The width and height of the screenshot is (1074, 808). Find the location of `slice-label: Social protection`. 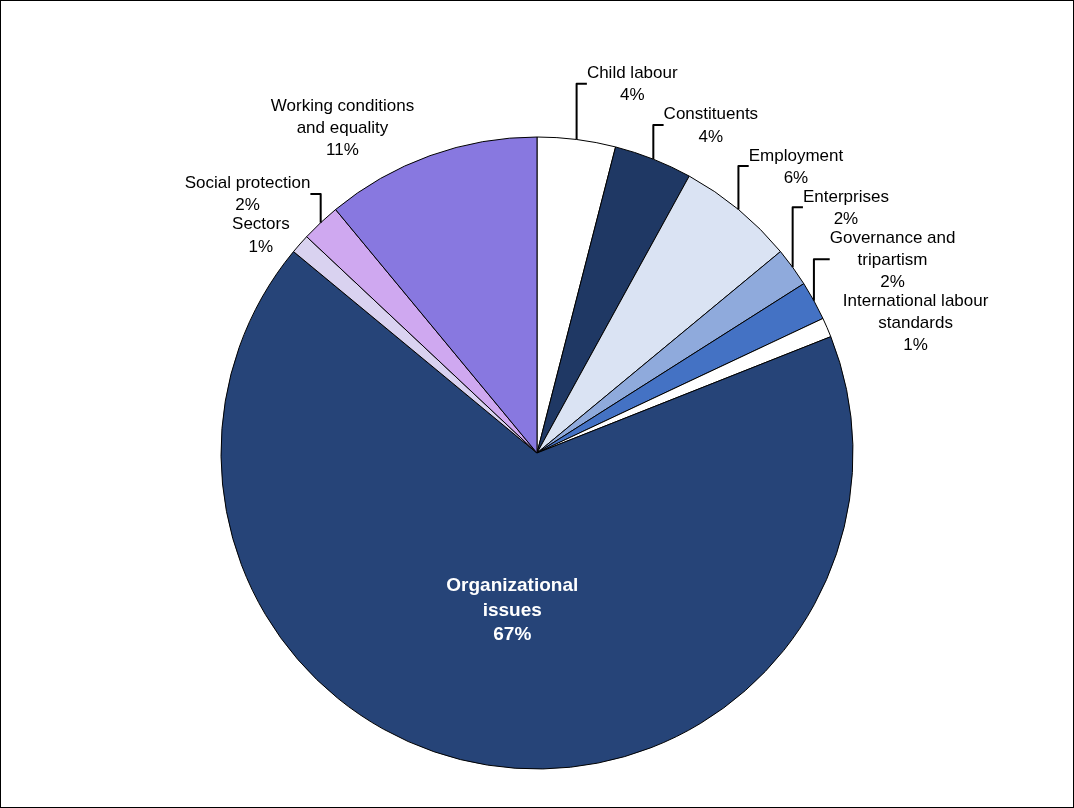

slice-label: Social protection is located at coordinates (247, 183).